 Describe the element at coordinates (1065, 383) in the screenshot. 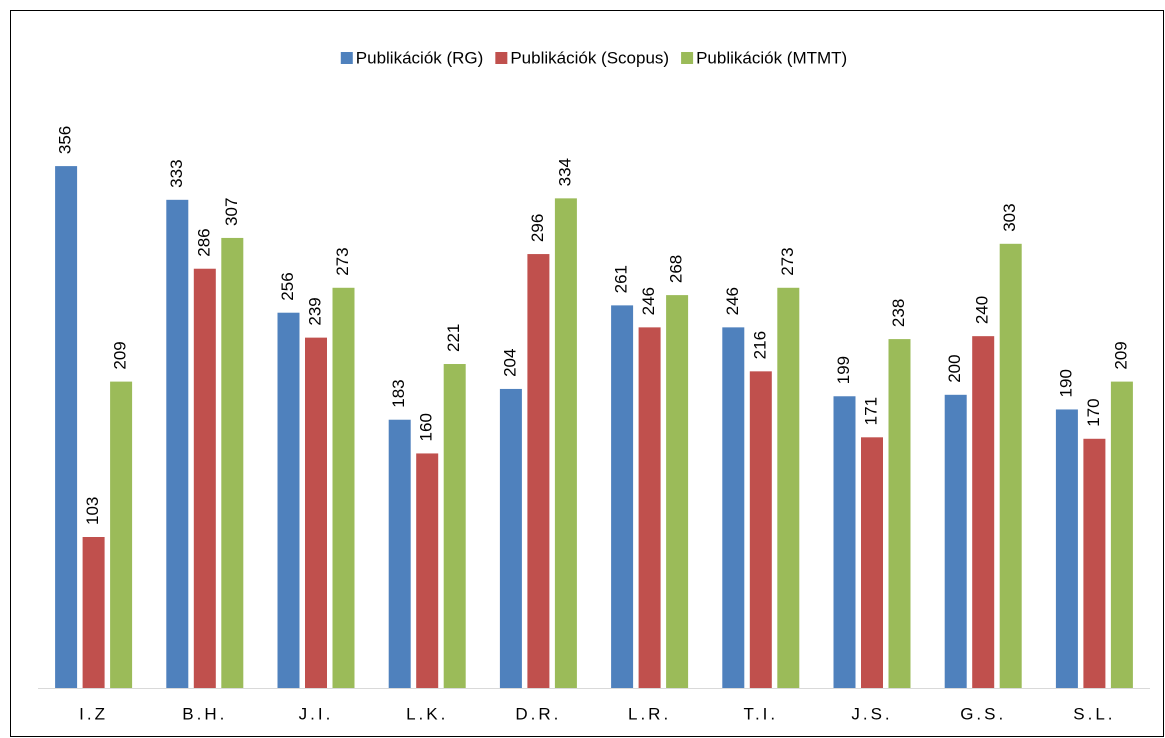

I see `data-label: 190` at that location.